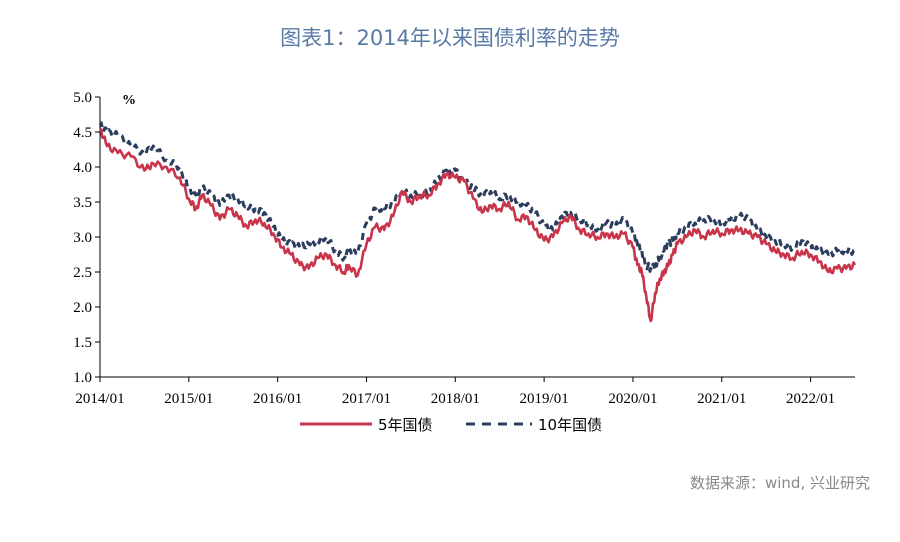  I want to click on x-tick-label: 2016/01, so click(277, 399).